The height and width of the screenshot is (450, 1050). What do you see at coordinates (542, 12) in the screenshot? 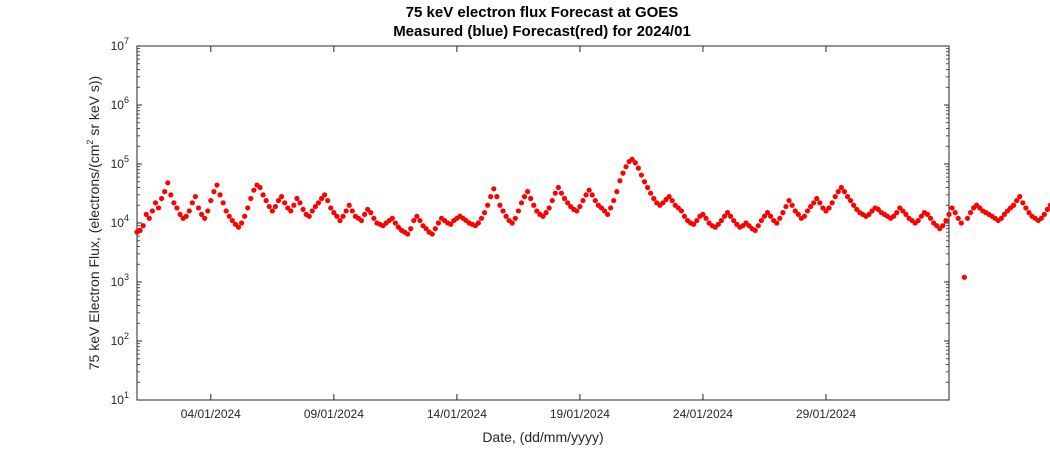
I see `chart-title: 75 keV electron flux Forecast at GOES` at bounding box center [542, 12].